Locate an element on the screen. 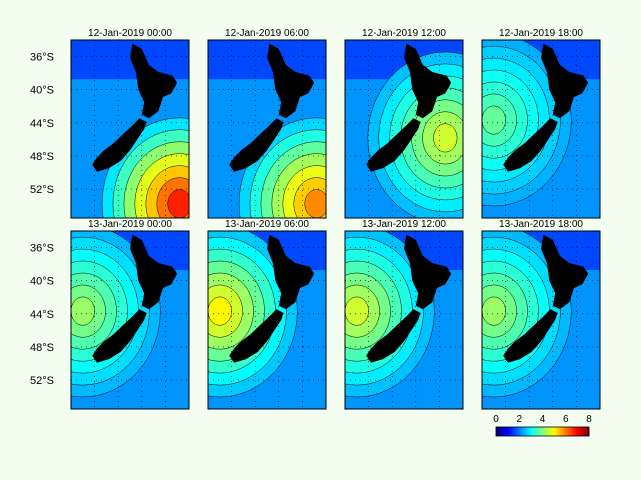  y-axis-labels: 36°S 40°S 44°S 48°S 52°S 36°S 40°S 44°S 48°S 52°S is located at coordinates (42, 219).